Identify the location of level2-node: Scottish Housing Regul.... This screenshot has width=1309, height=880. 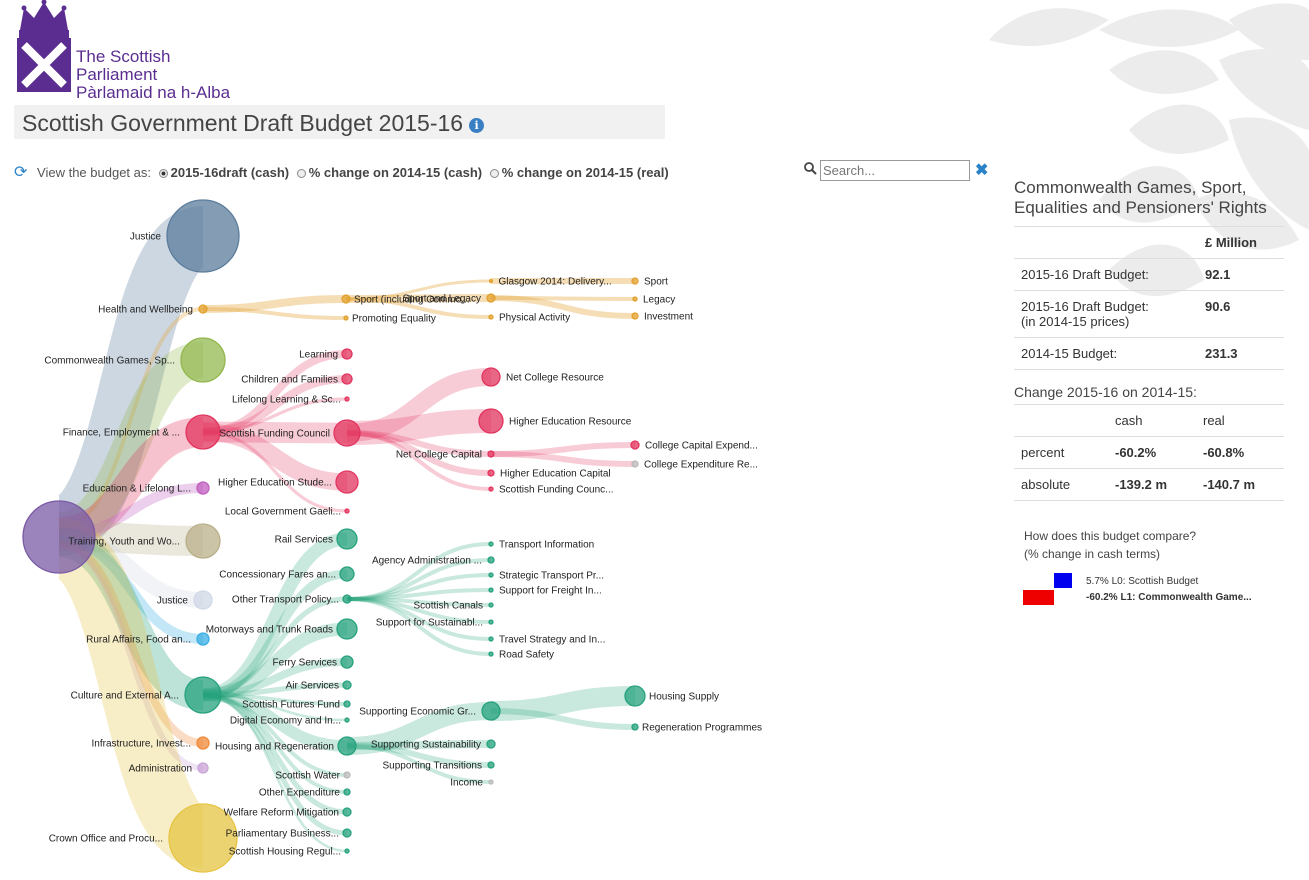
(289, 852).